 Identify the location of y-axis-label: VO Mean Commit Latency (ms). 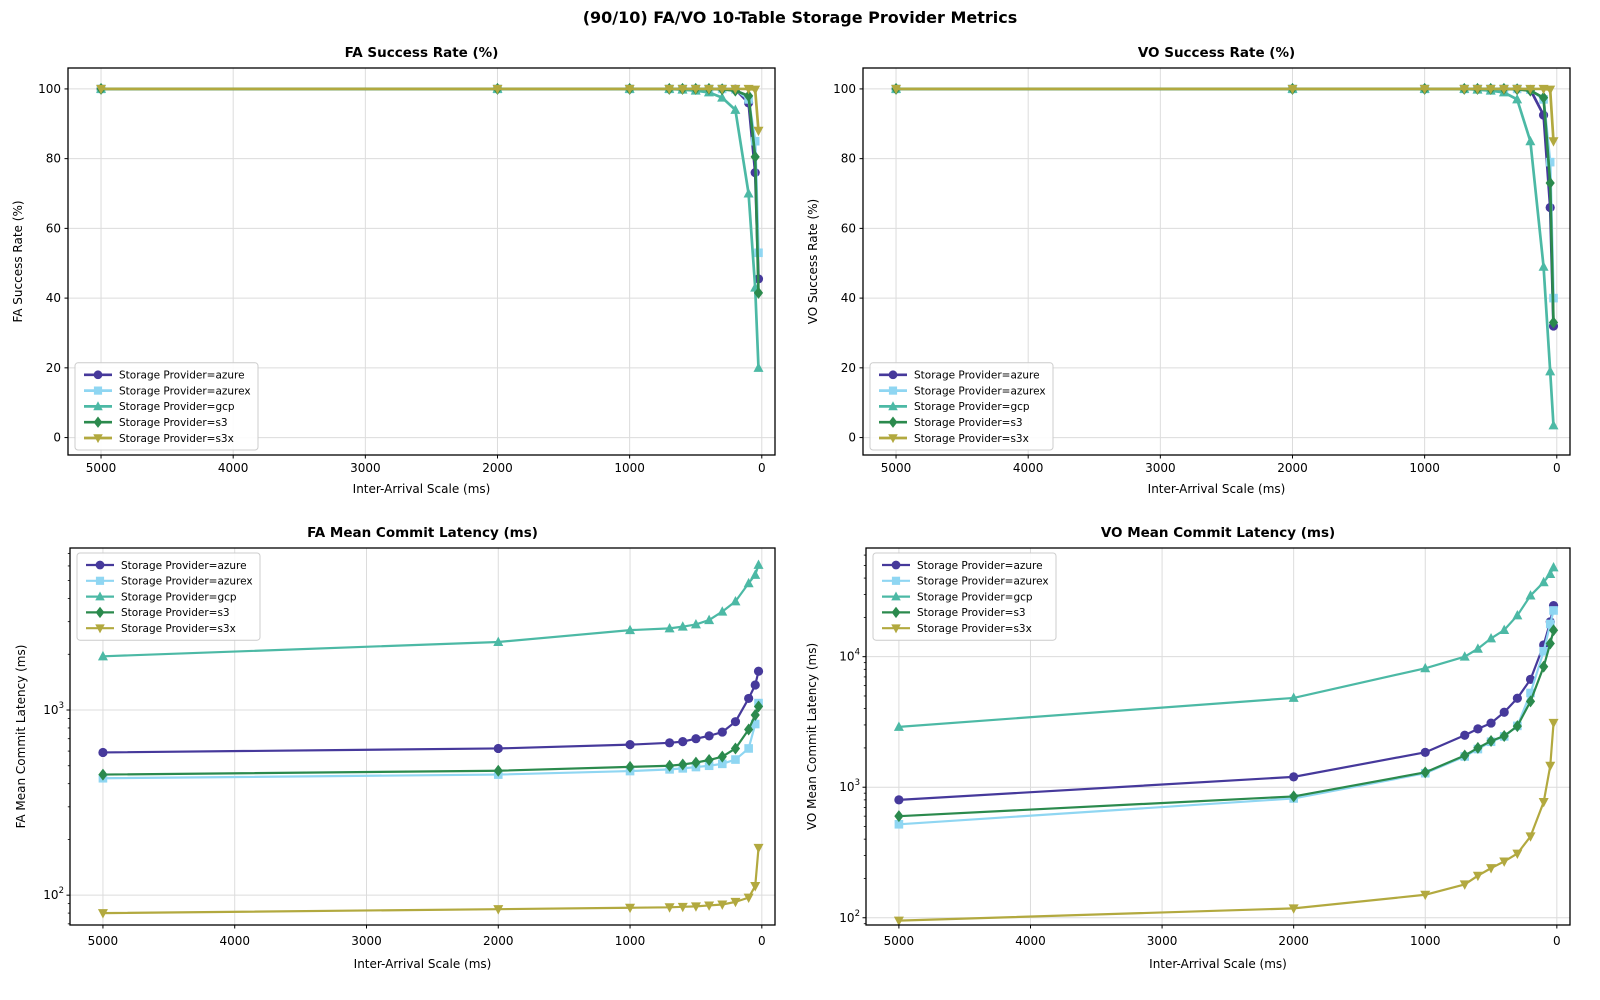
(812, 736).